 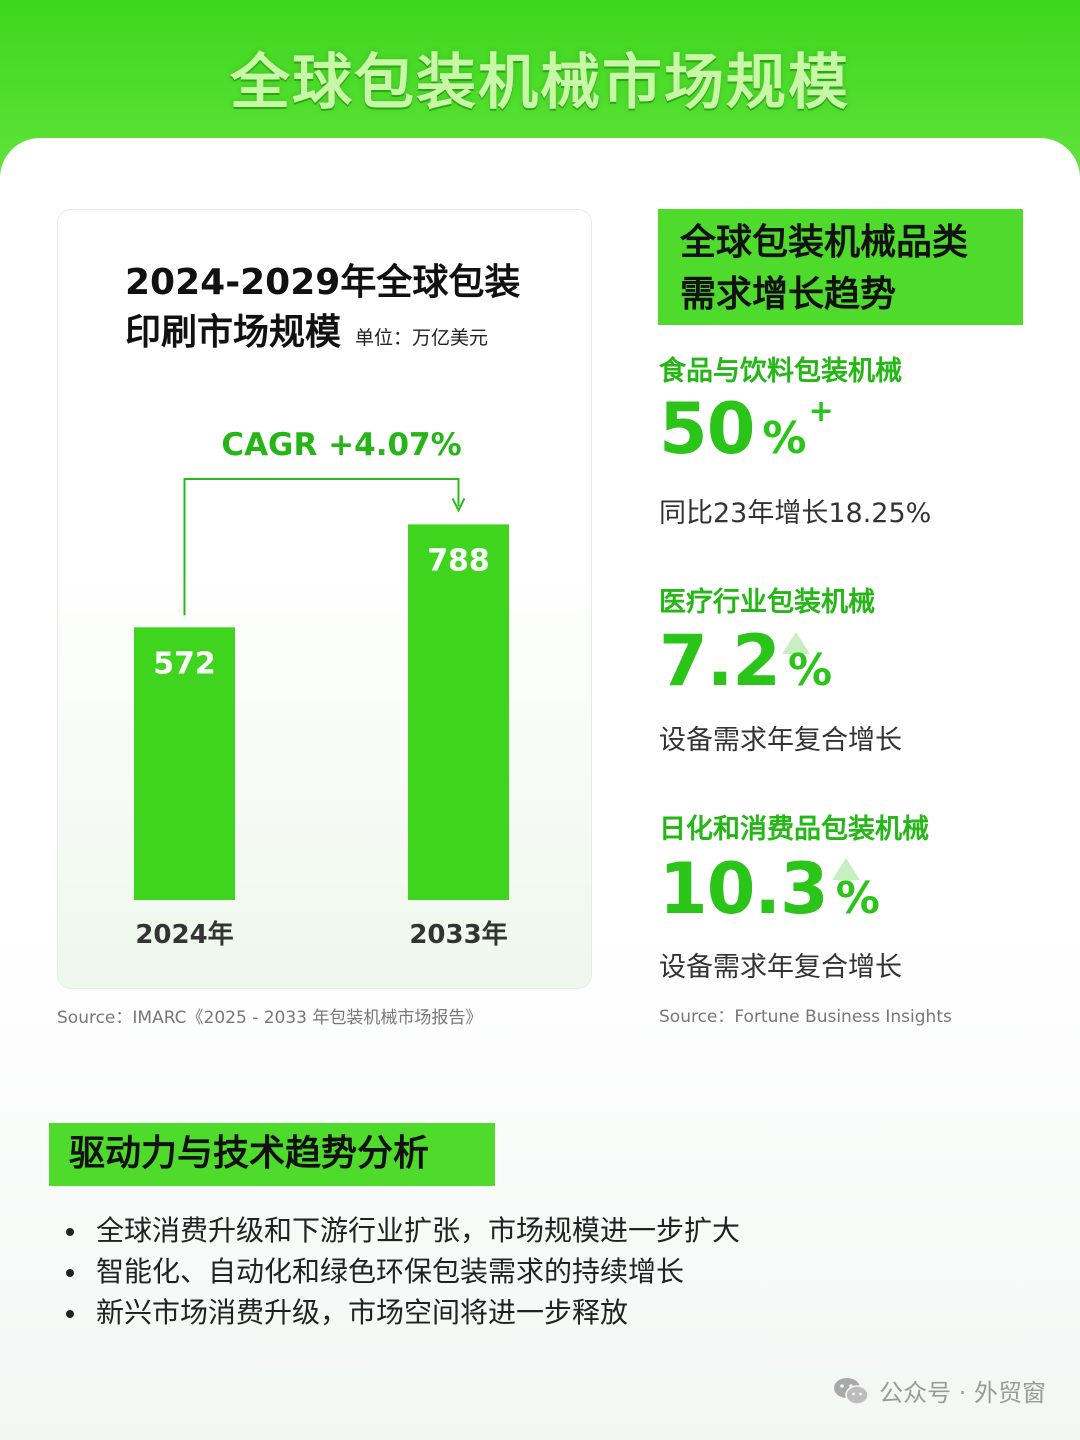 What do you see at coordinates (403, 1312) in the screenshot?
I see `list-item: 新兴市场消费升级，市场空间将进一步释放` at bounding box center [403, 1312].